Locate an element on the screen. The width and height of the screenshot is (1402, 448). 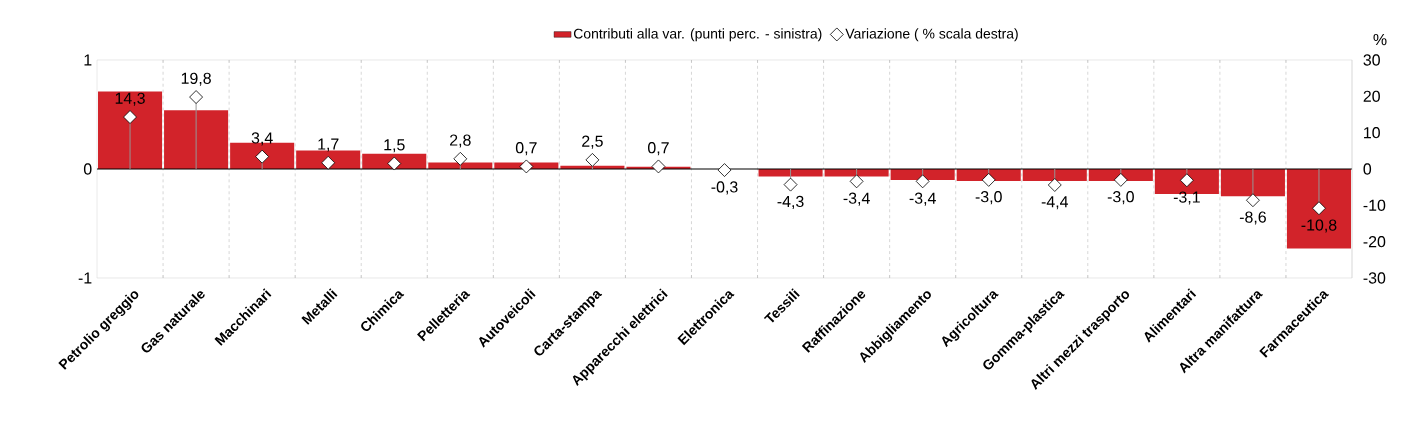
y2-tick-label: -10 is located at coordinates (1374, 205).